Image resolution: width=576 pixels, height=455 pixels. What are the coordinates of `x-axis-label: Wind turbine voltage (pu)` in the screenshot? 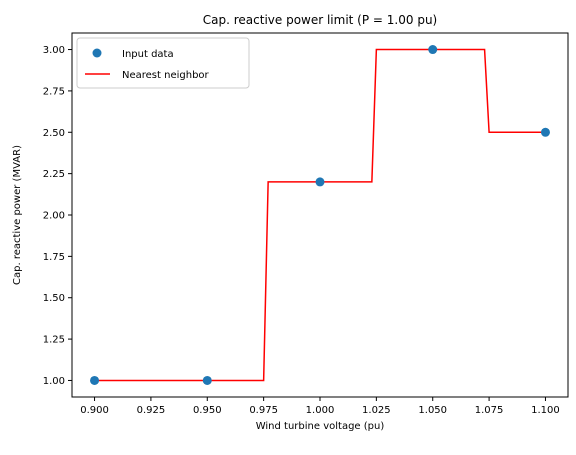 It's located at (320, 426).